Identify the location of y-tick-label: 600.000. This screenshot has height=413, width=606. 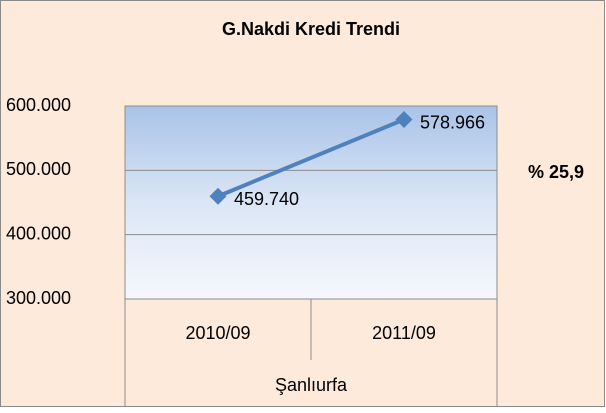
(38, 105).